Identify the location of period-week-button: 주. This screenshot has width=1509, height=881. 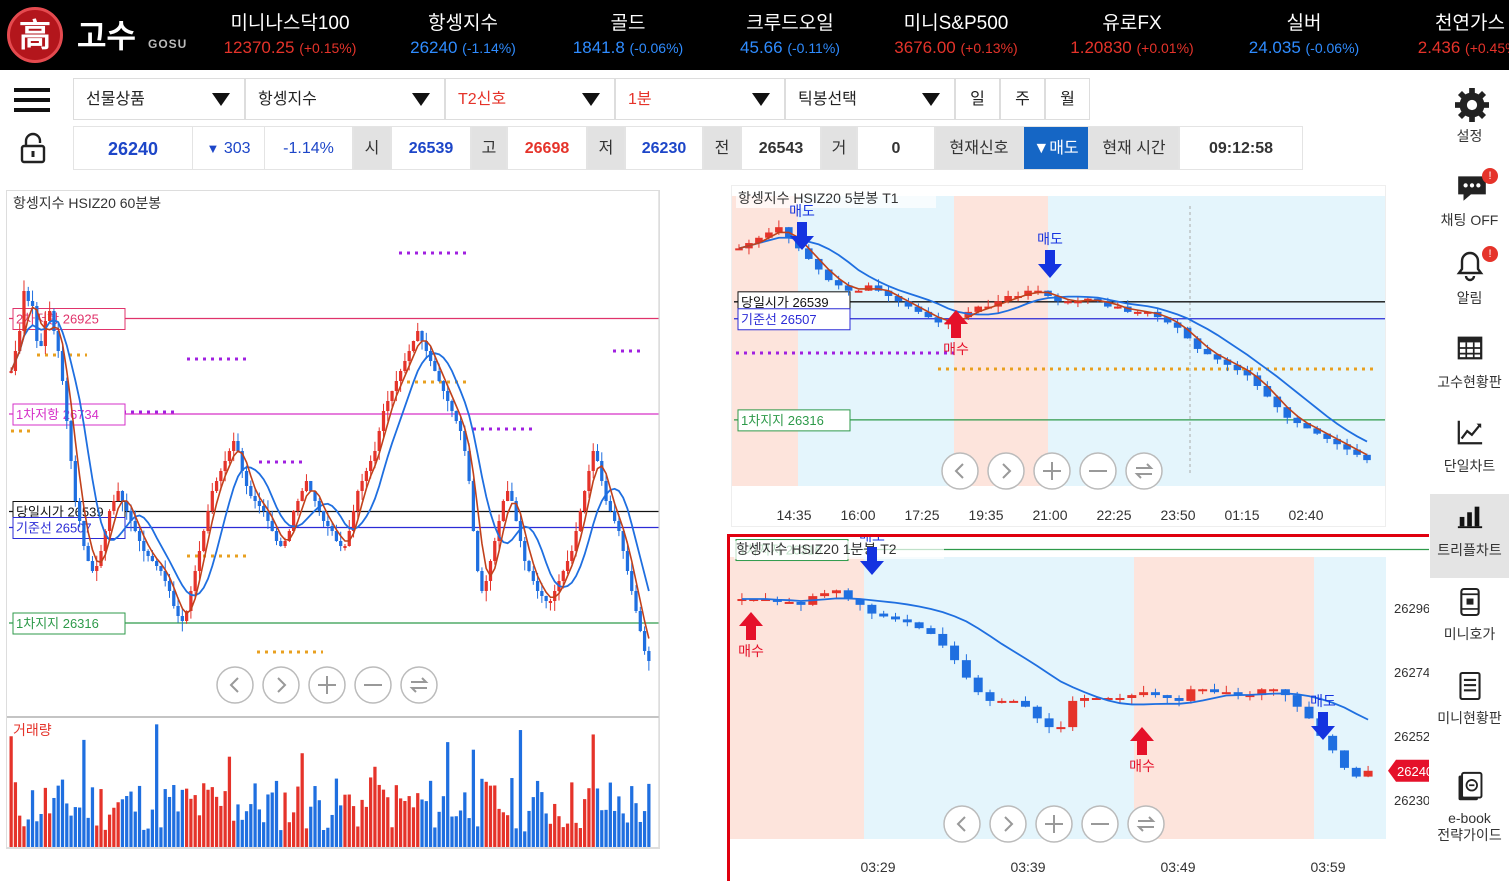
(1022, 99).